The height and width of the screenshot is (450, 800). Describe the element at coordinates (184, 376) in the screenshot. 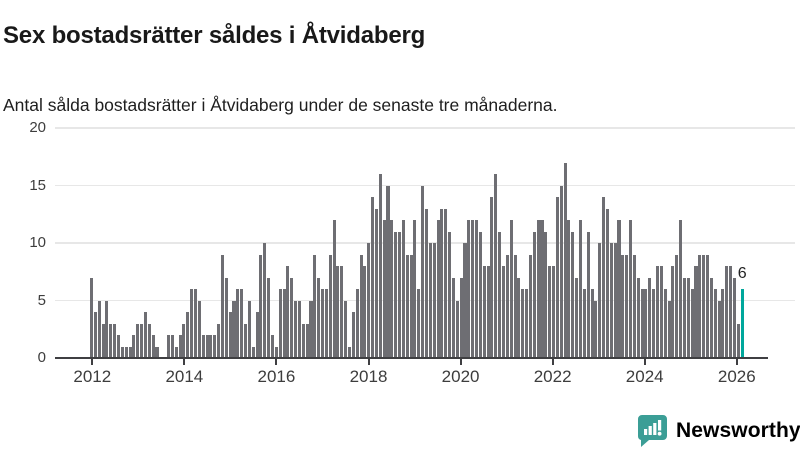

I see `x-axis-label: 2014` at that location.